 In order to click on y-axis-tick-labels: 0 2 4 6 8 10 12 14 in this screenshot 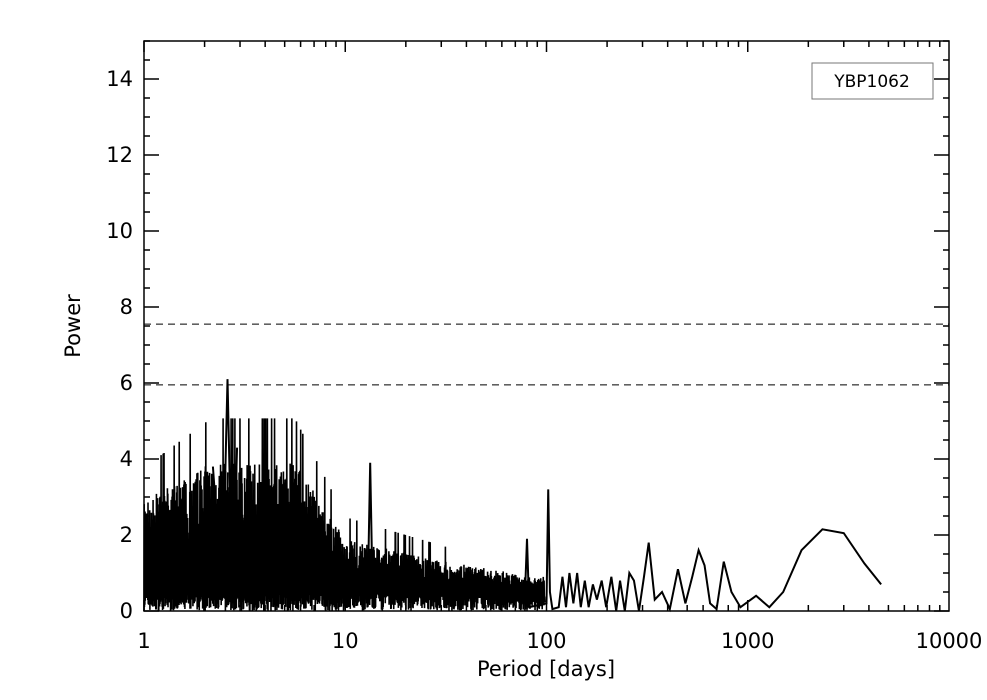, I will do `click(119, 345)`.